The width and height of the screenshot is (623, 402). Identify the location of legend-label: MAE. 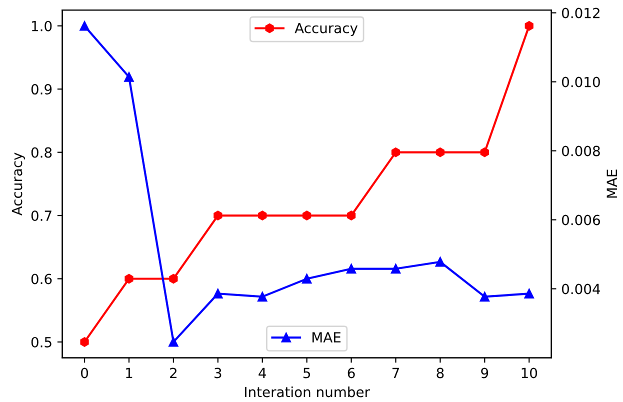
(326, 337).